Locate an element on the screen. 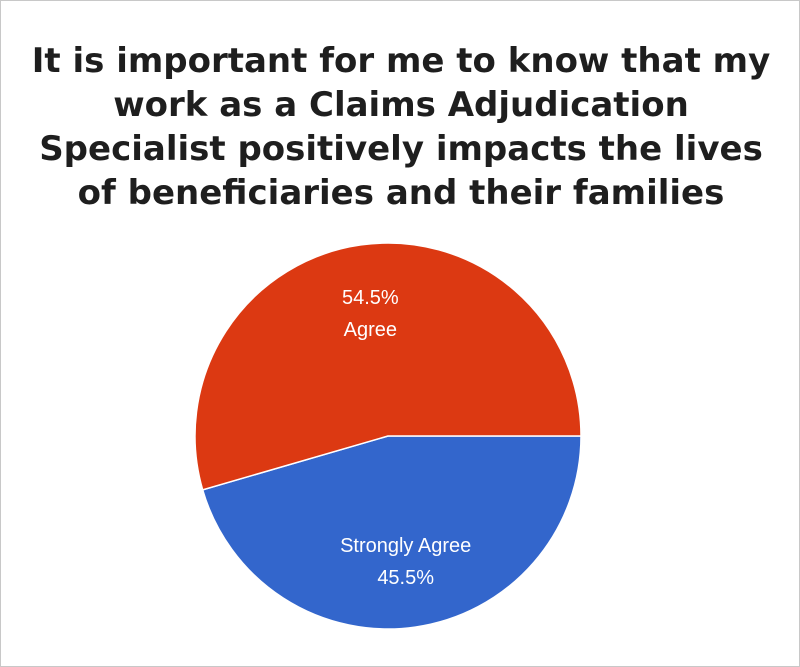  chart-title-line: work as a Claims Adjudication is located at coordinates (401, 105).